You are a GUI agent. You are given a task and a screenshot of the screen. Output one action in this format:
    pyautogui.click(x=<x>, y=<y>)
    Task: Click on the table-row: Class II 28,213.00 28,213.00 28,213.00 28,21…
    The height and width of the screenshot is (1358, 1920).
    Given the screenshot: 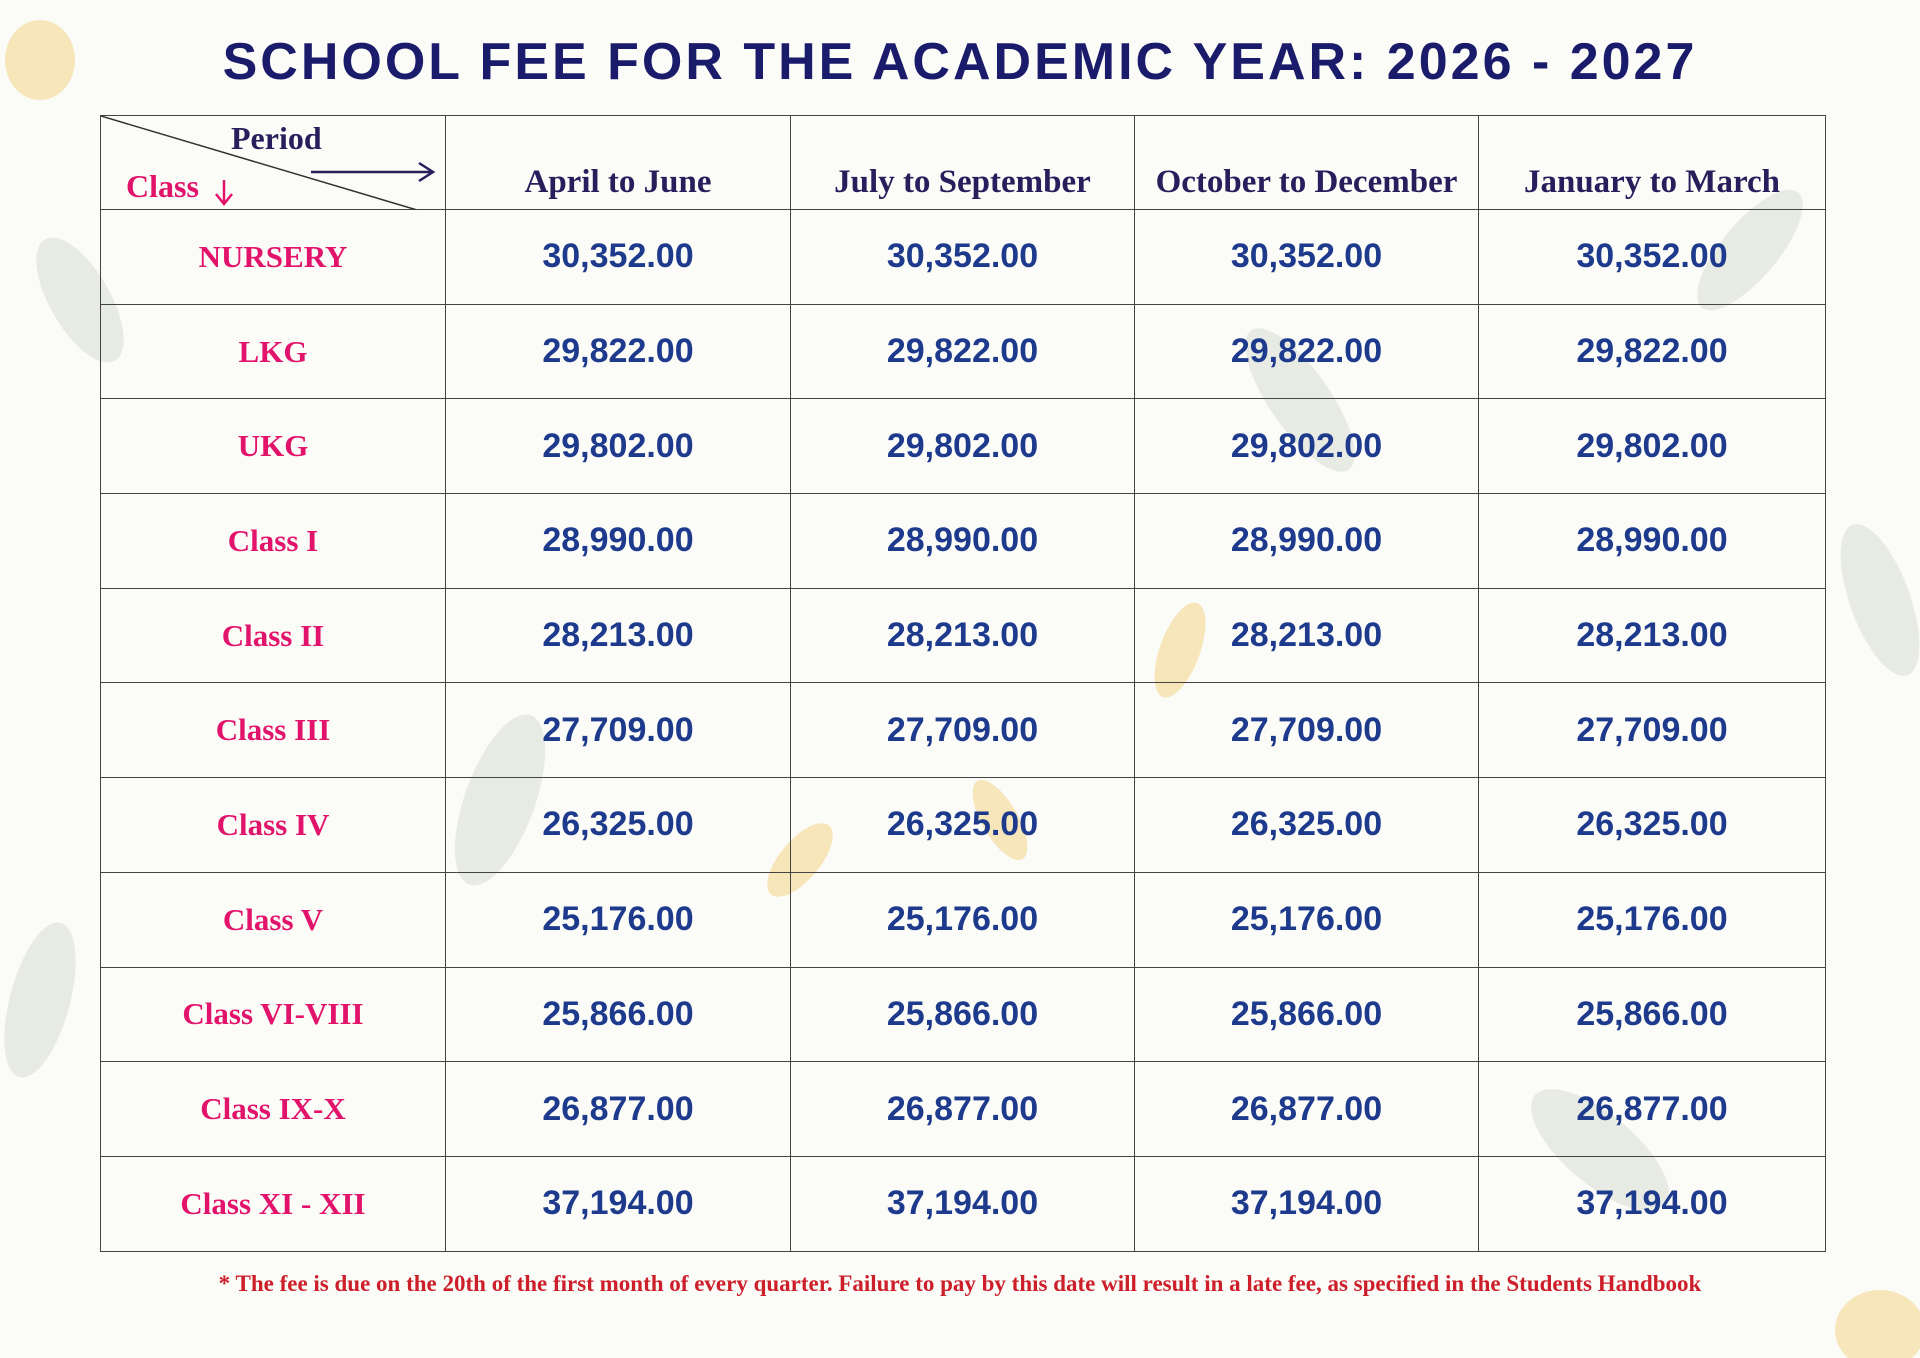 What is the action you would take?
    pyautogui.click(x=963, y=635)
    